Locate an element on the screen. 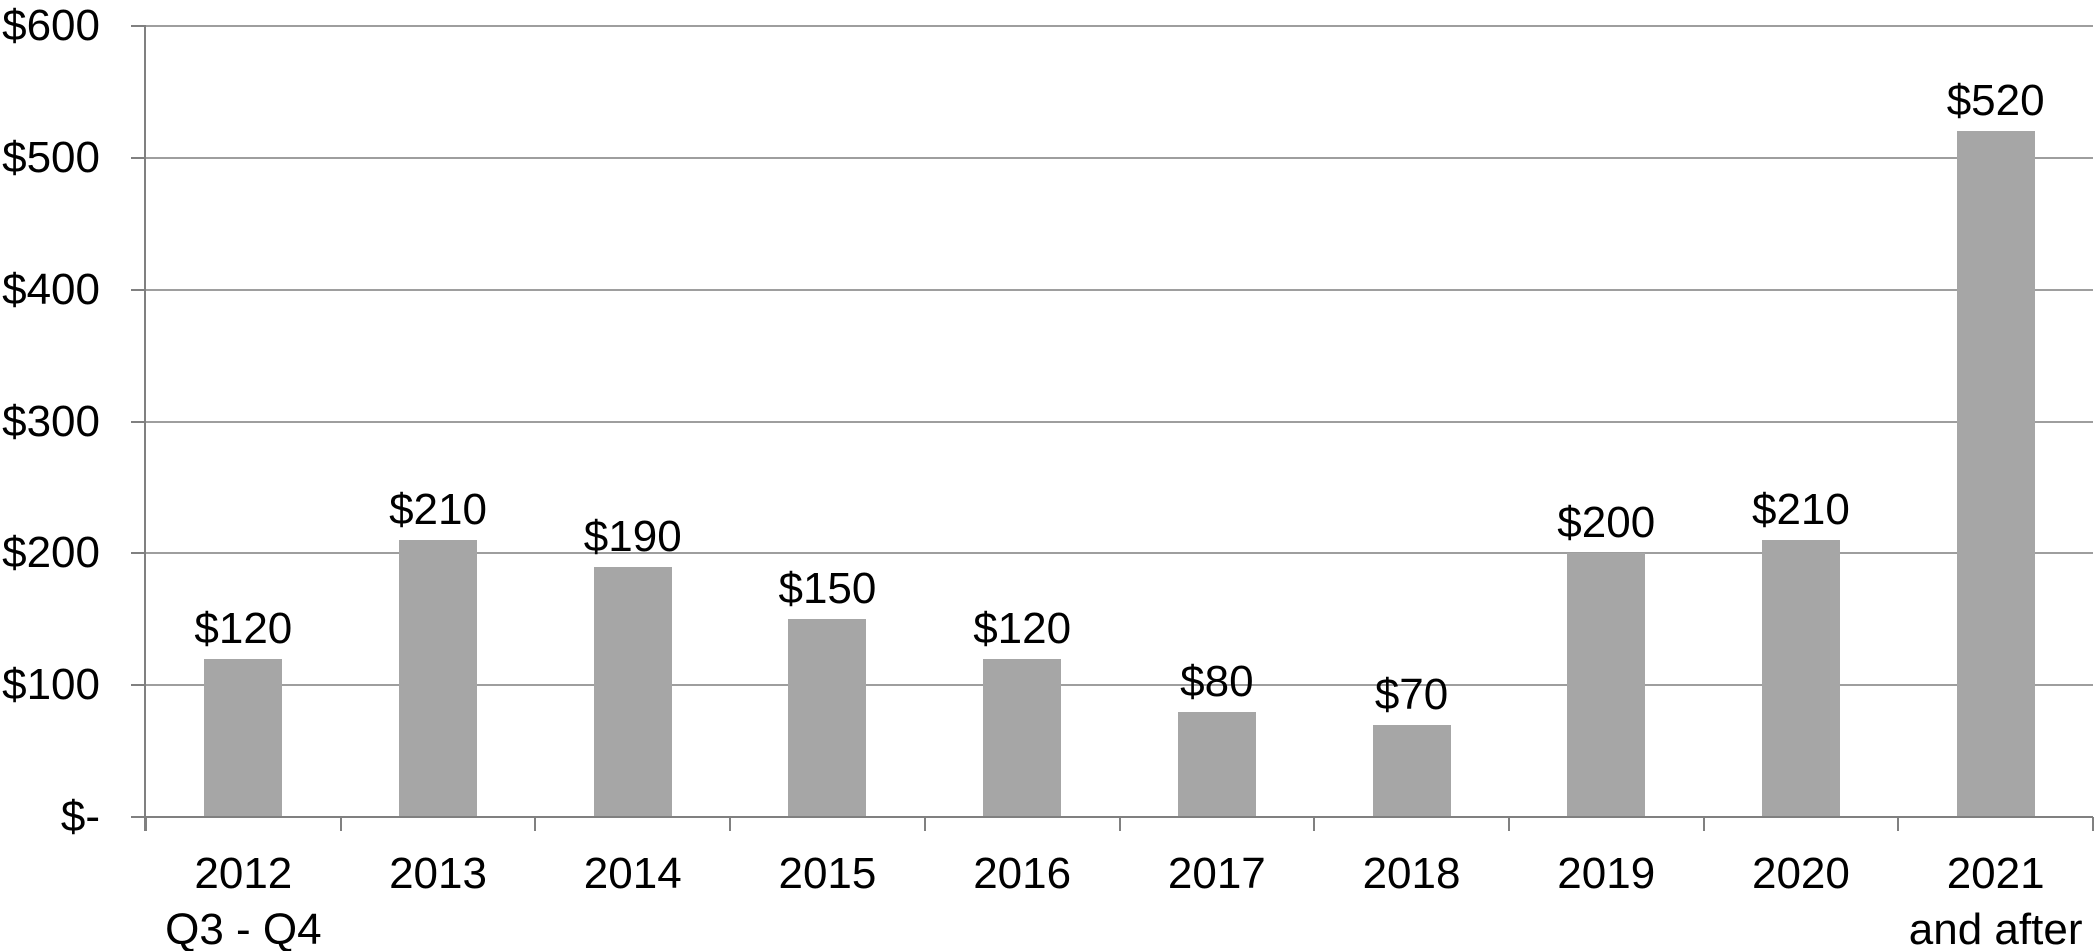 Image resolution: width=2100 pixels, height=951 pixels. y-axis-tick-label: $400 is located at coordinates (51, 289).